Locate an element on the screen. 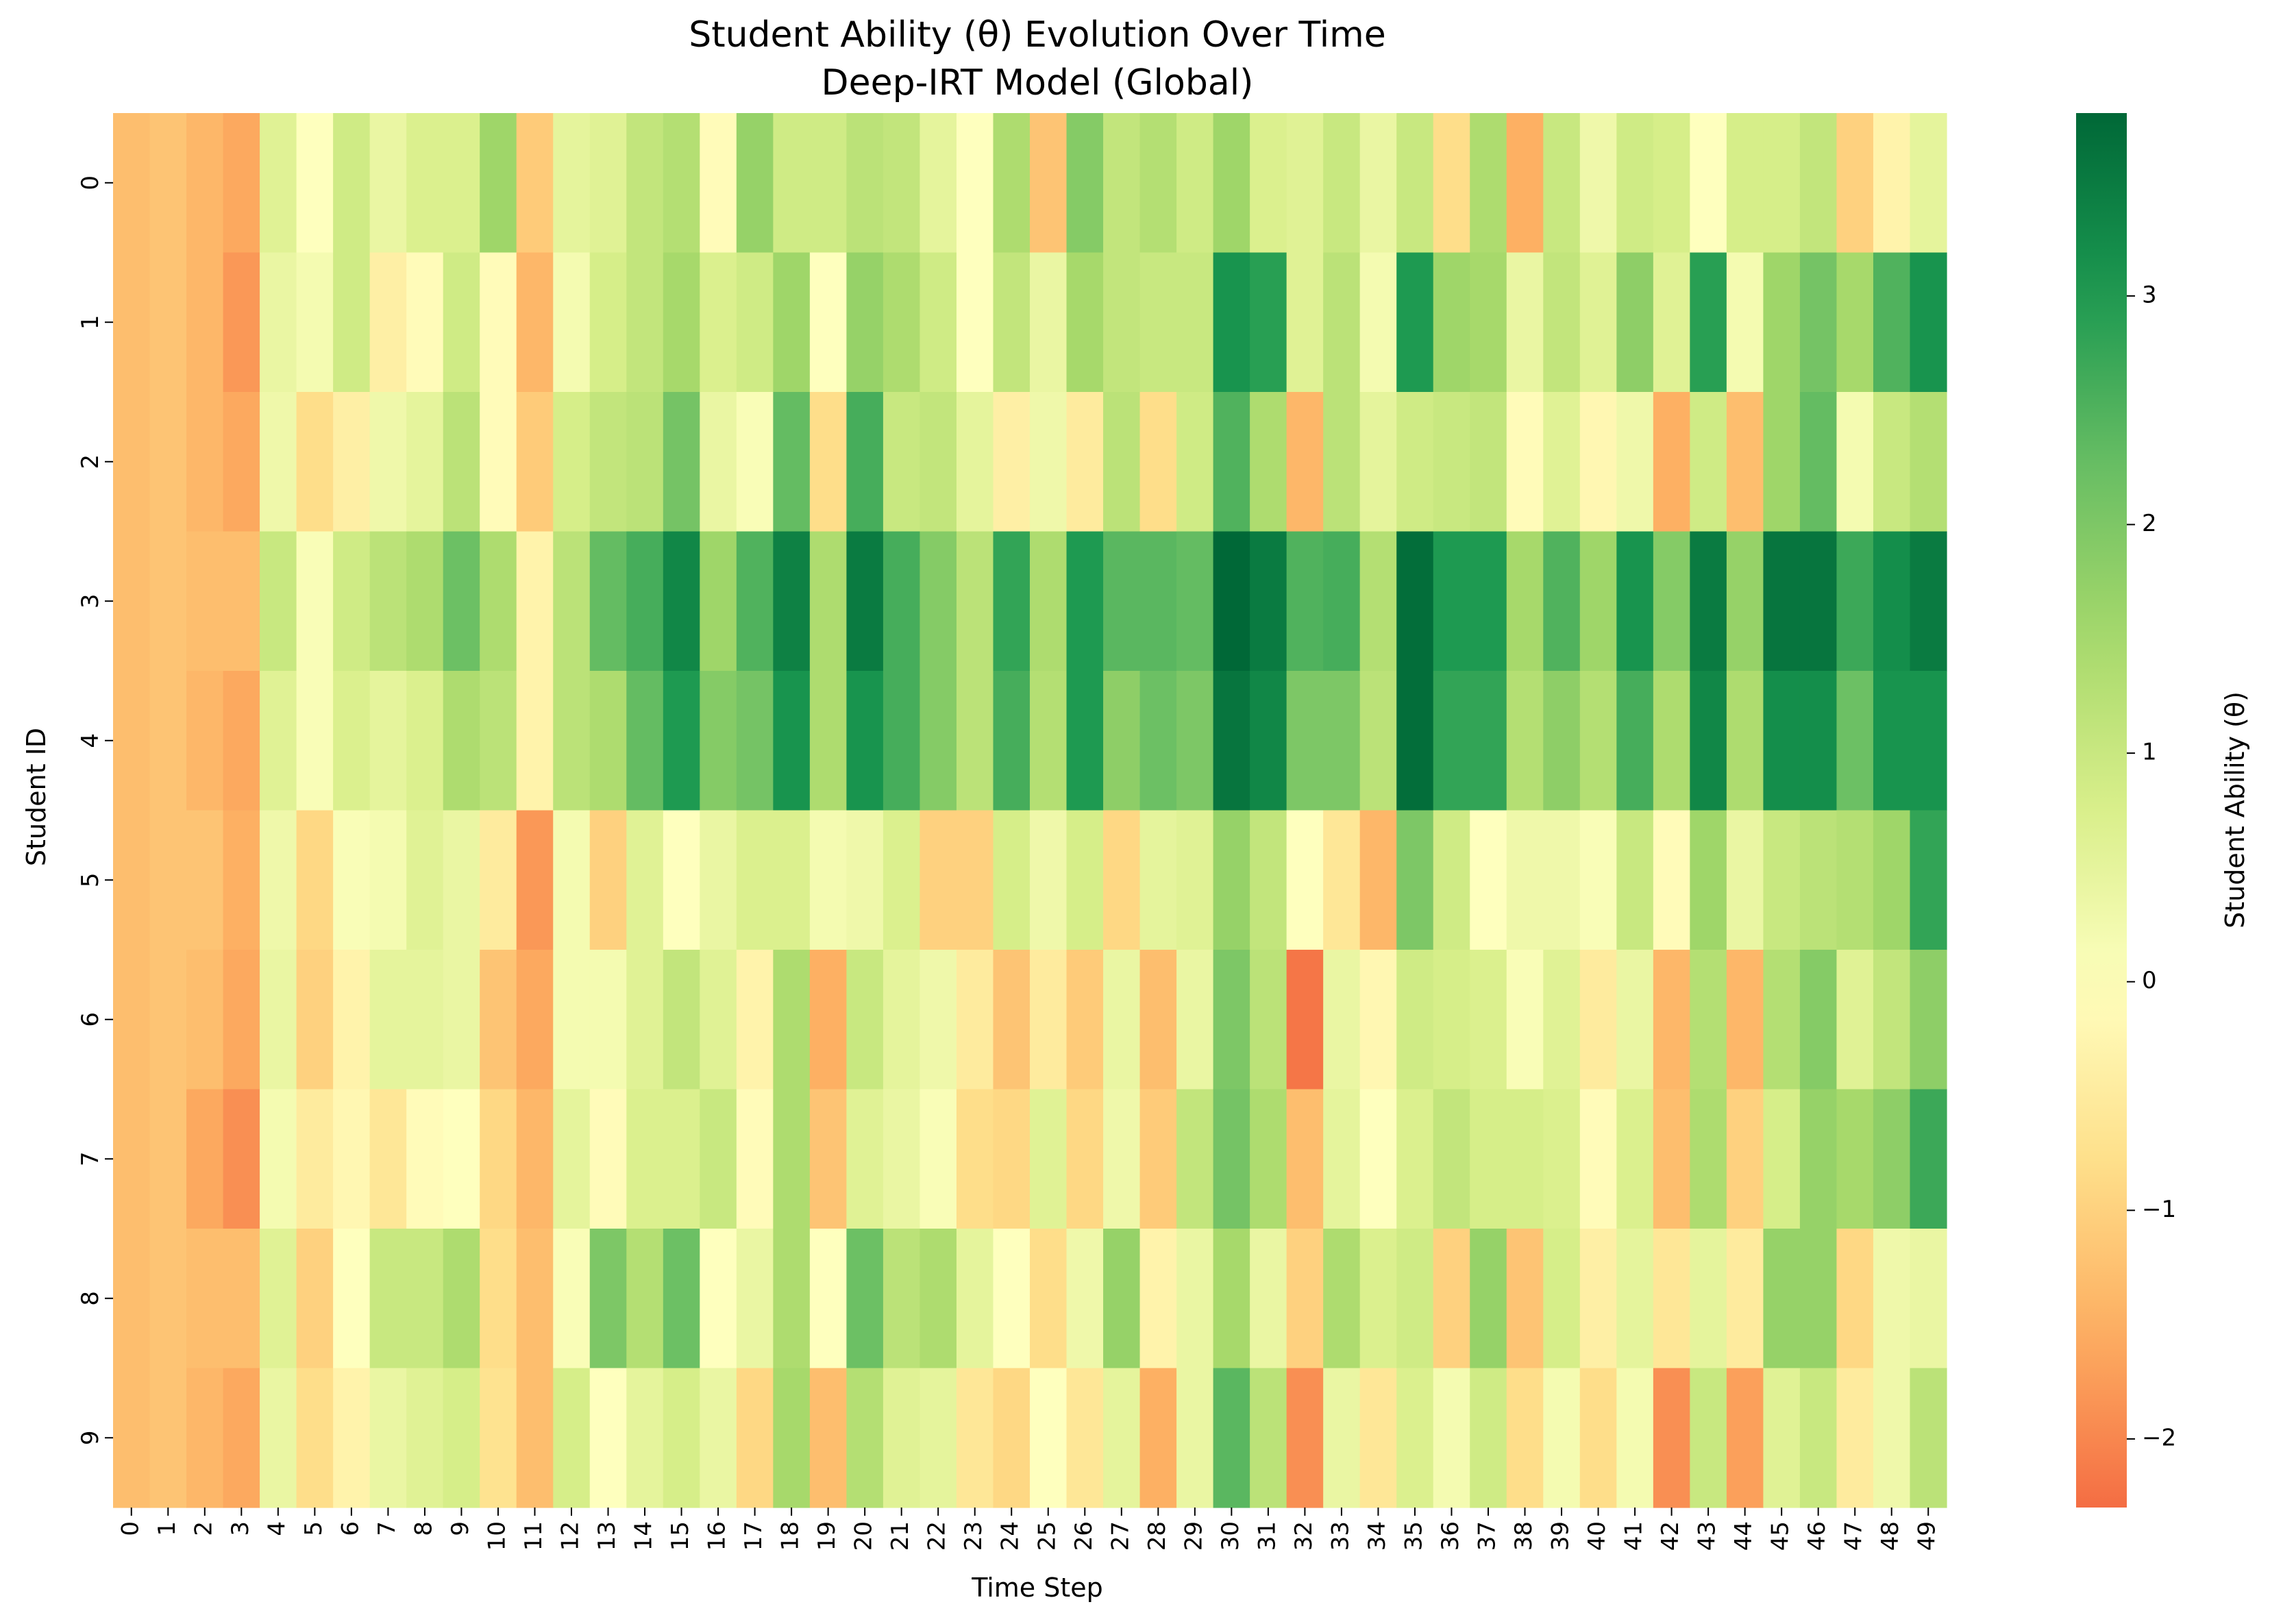 The image size is (2270, 1624). y-tick-label: 3 is located at coordinates (90, 600).